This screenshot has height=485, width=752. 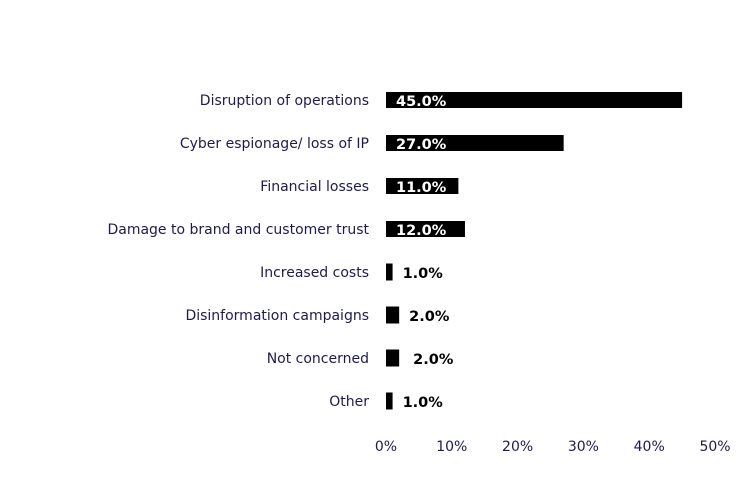 I want to click on x-tick-label: 30%, so click(x=583, y=447).